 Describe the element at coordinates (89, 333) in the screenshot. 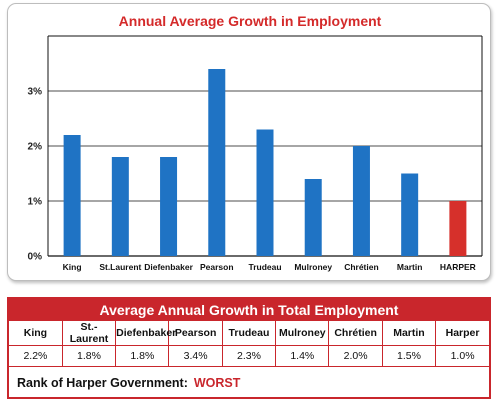

I see `table-header-cell: St.-Laurent` at that location.